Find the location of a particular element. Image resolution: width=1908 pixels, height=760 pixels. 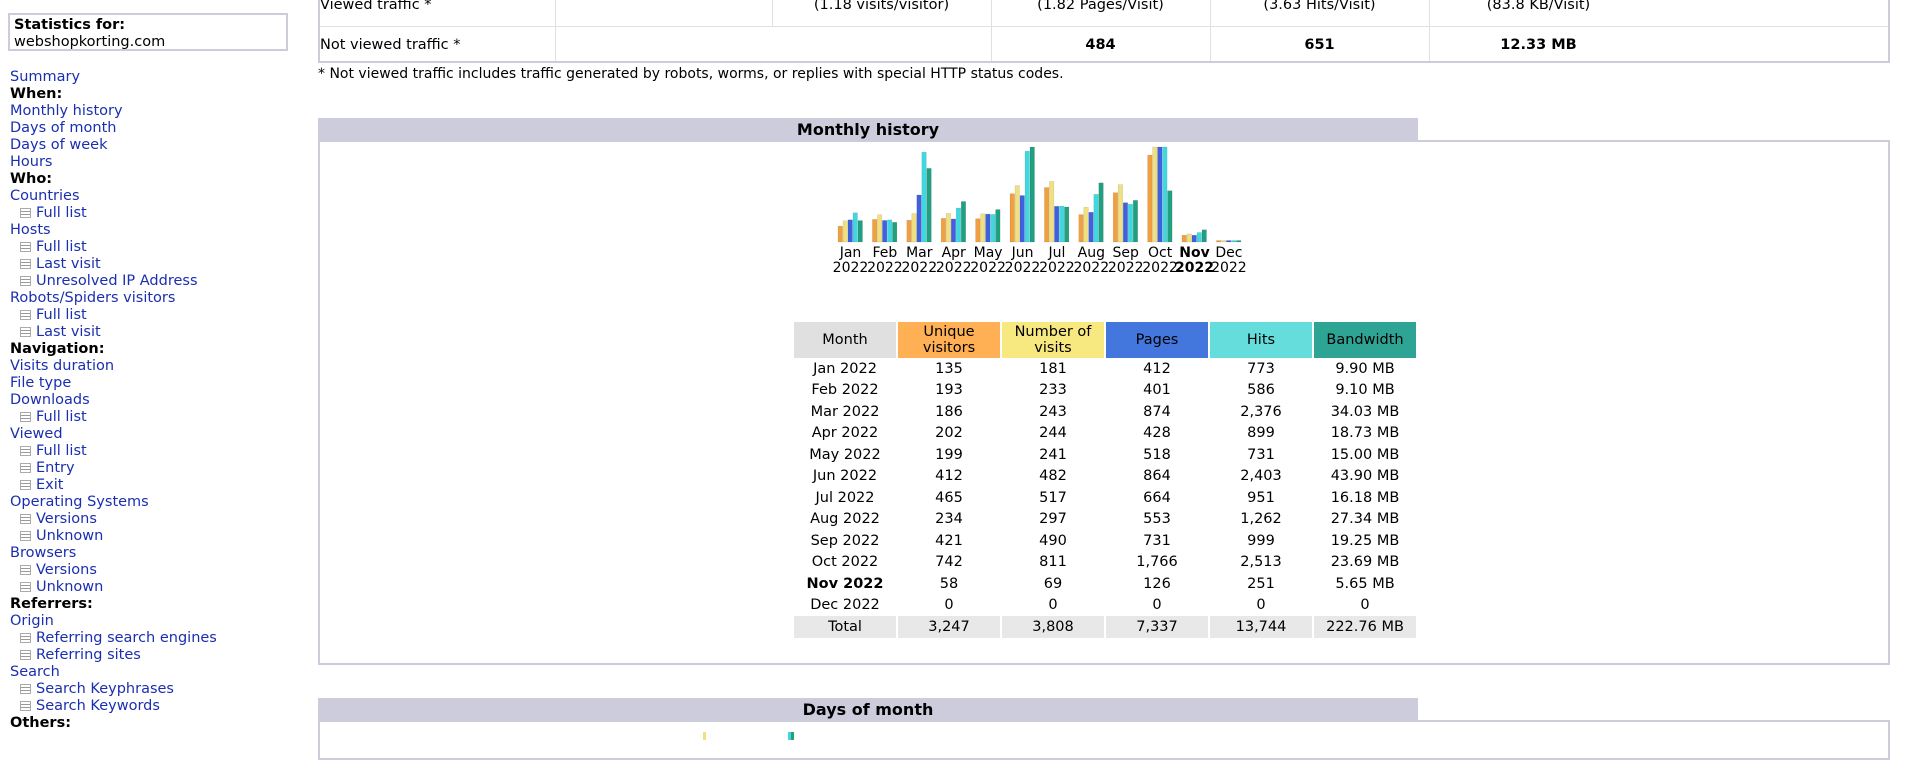

menu-link: Unresolved IP Address is located at coordinates (117, 281).